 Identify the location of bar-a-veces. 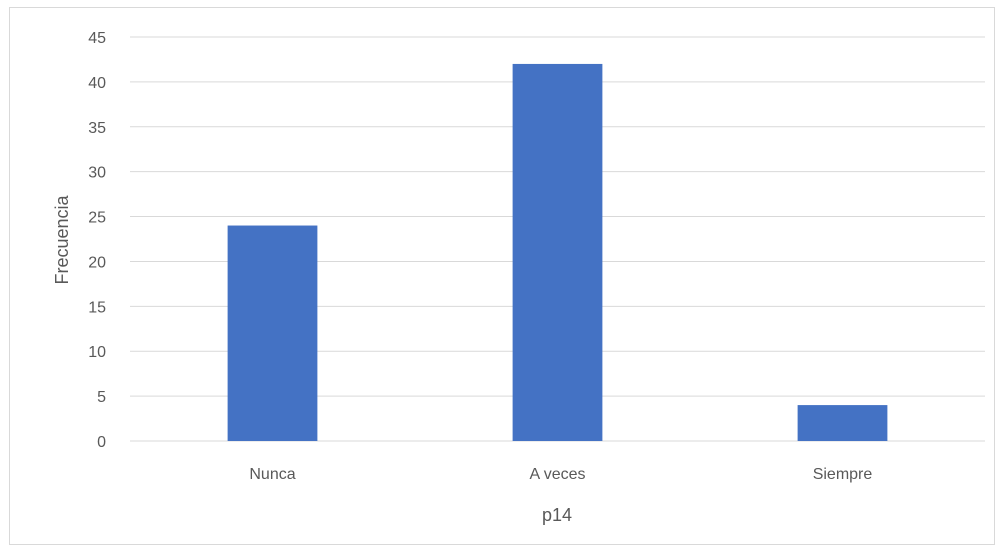
(557, 252).